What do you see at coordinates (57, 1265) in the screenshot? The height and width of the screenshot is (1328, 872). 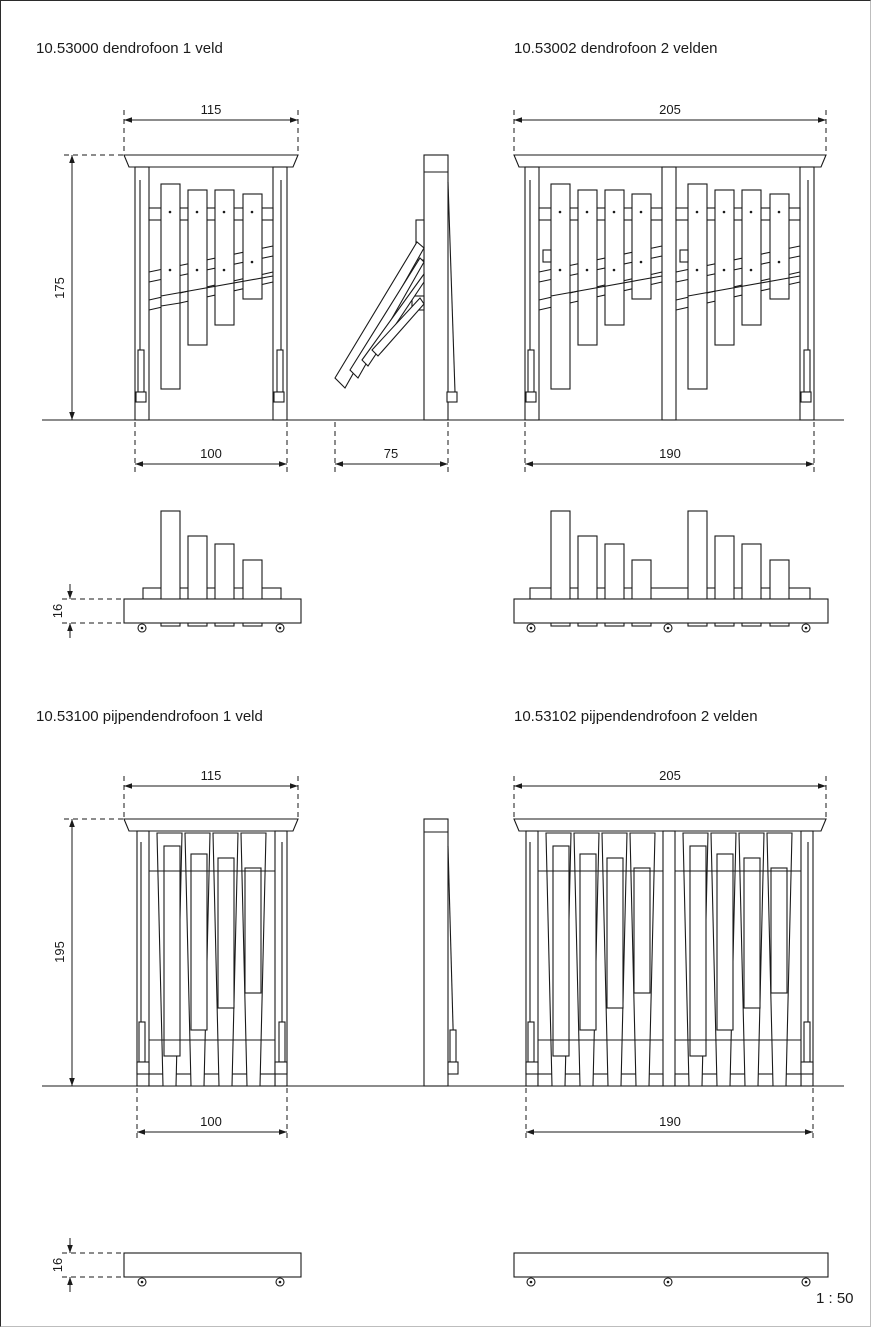 I see `dim-plan-height-2: 16` at bounding box center [57, 1265].